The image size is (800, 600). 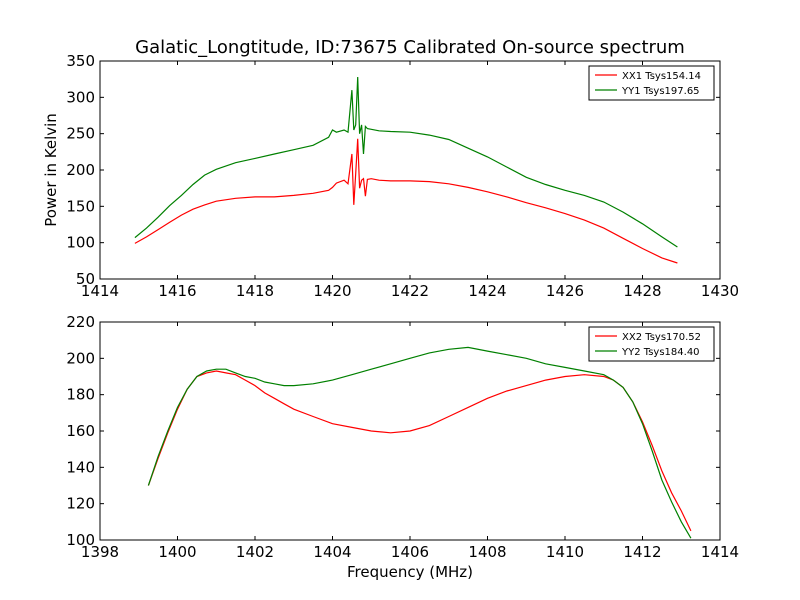 I want to click on x-tick-label: 1424, so click(x=487, y=291).